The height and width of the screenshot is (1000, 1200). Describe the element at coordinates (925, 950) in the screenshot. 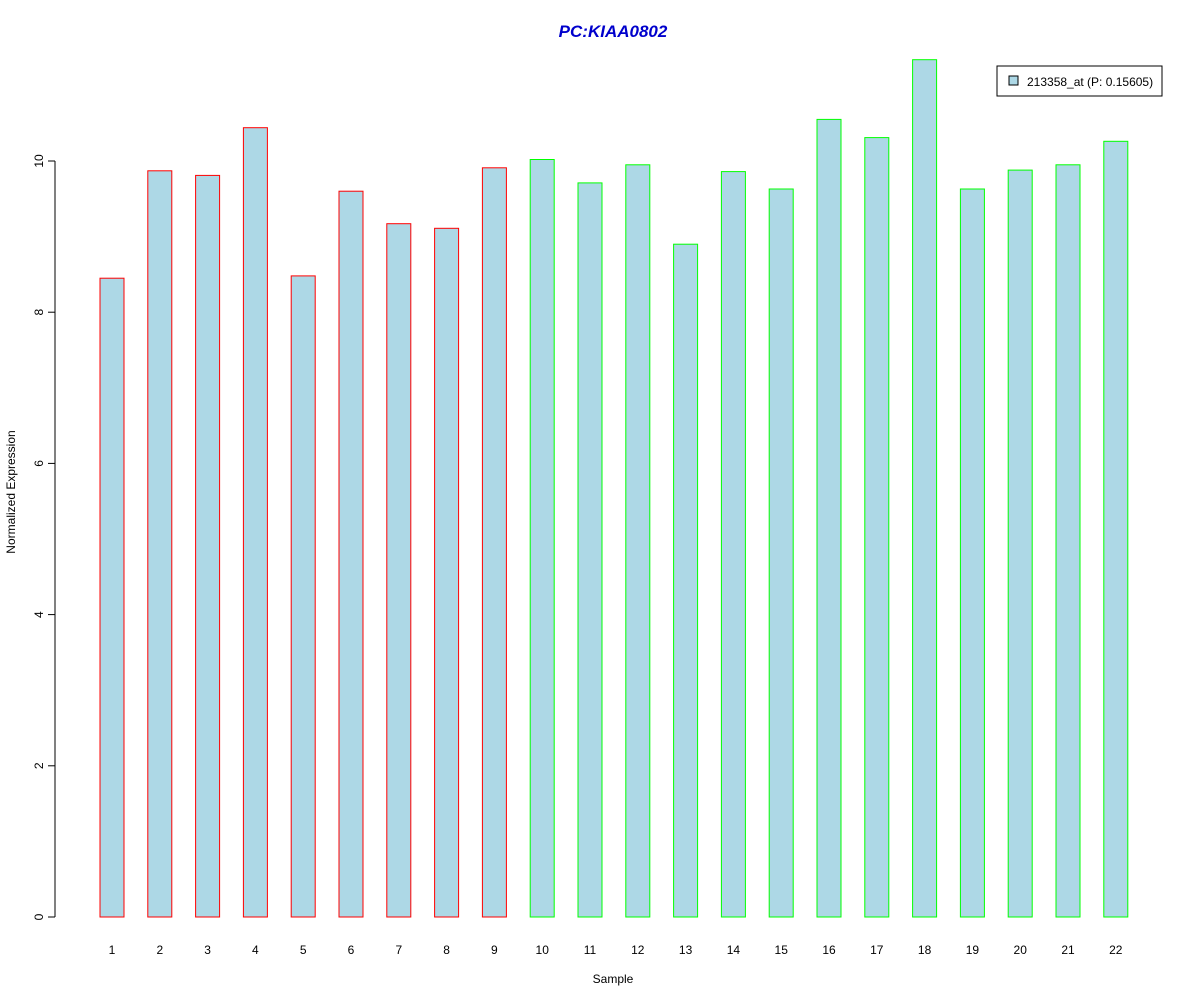

I see `x-tick-label: 18` at that location.